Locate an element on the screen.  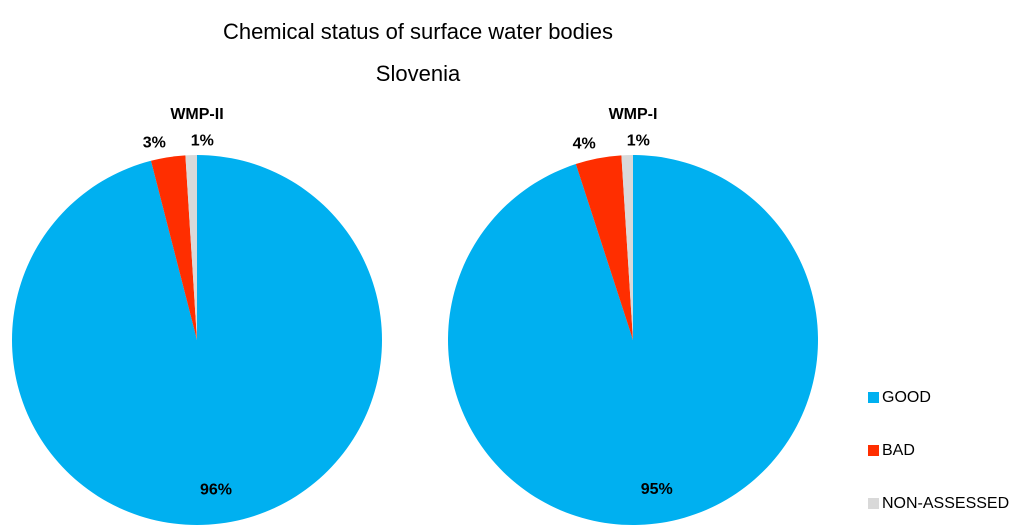
legend-label: NON-ASSESSED is located at coordinates (945, 503).